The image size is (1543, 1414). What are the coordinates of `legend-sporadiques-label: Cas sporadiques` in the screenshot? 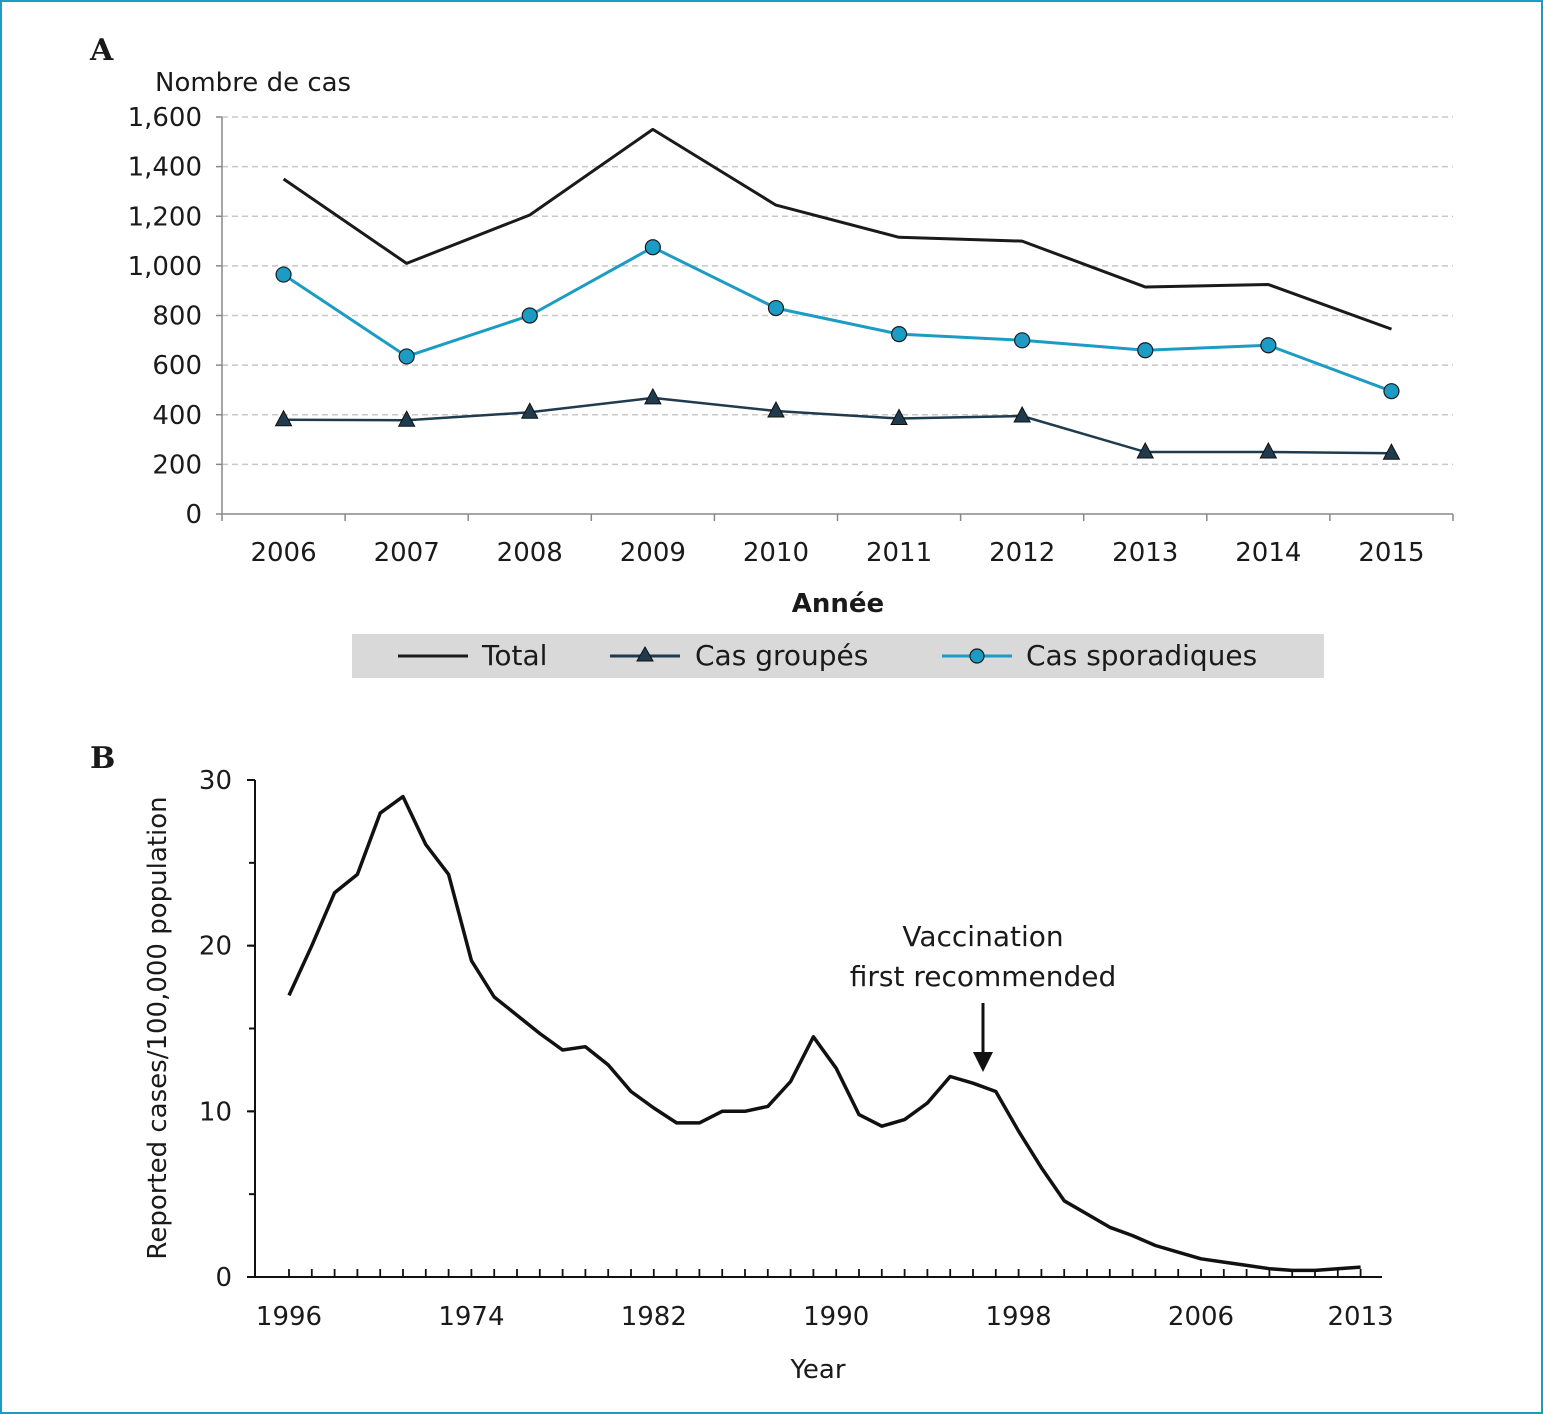 It's located at (1141, 655).